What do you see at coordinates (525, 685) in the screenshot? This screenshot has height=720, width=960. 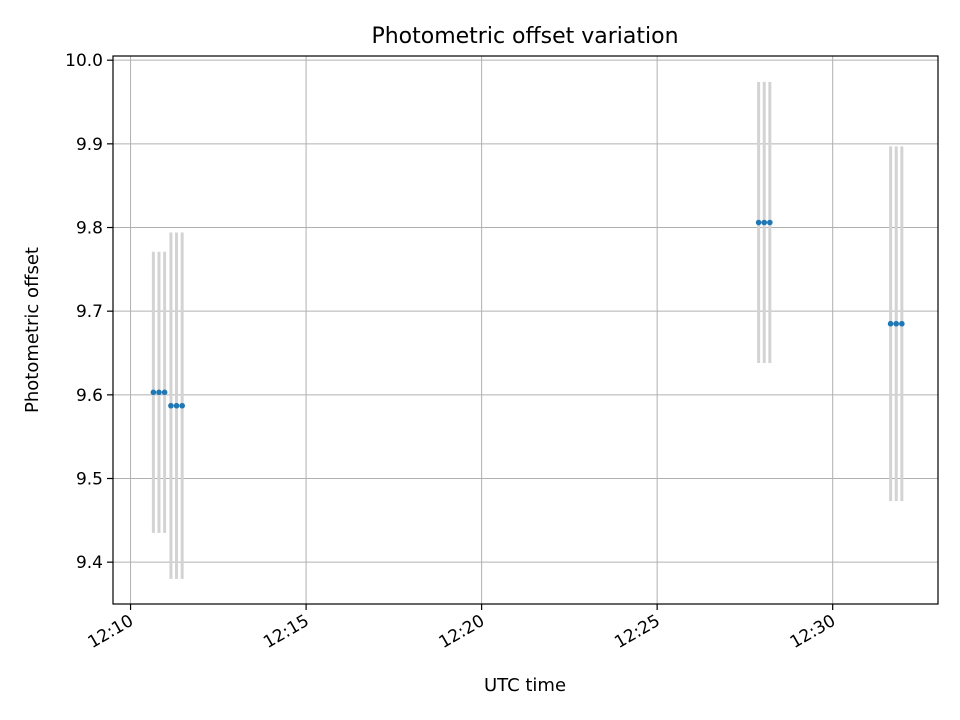 I see `x-axis-label: UTC time` at bounding box center [525, 685].